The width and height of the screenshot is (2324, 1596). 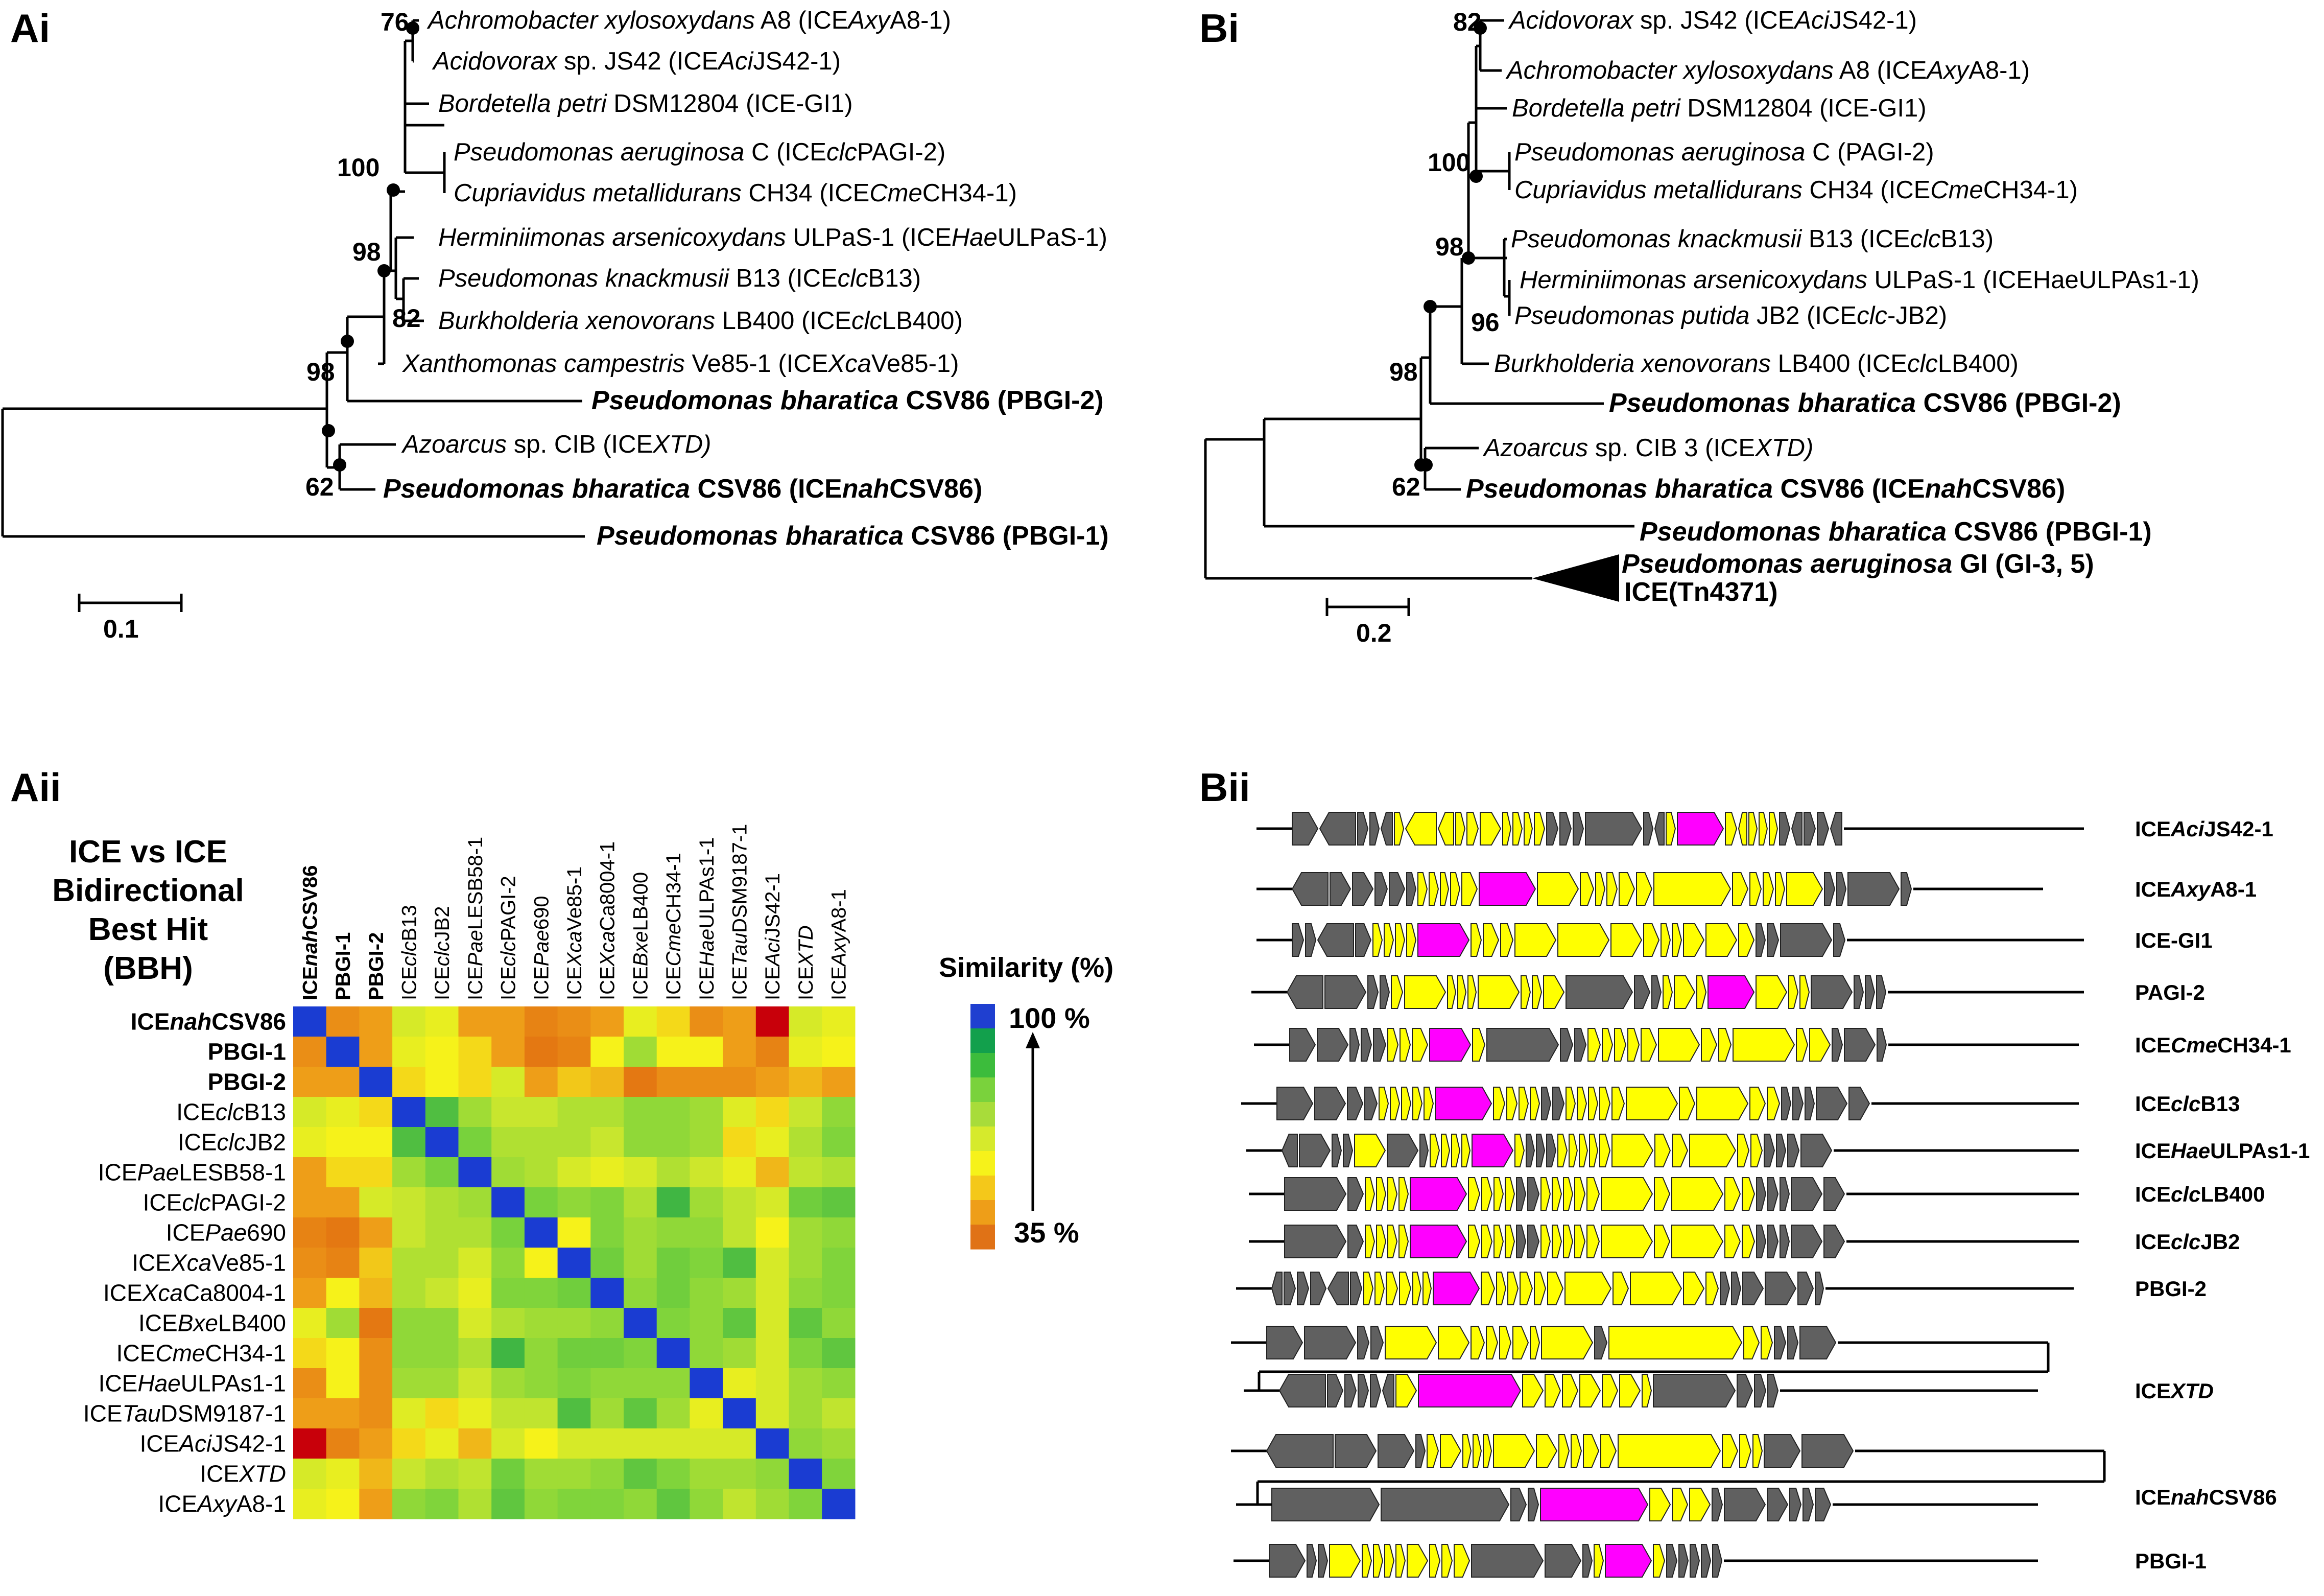 I want to click on tree-a-tip-label: Pseudomonas bharatica CSV86 (PBGI-2), so click(x=847, y=400).